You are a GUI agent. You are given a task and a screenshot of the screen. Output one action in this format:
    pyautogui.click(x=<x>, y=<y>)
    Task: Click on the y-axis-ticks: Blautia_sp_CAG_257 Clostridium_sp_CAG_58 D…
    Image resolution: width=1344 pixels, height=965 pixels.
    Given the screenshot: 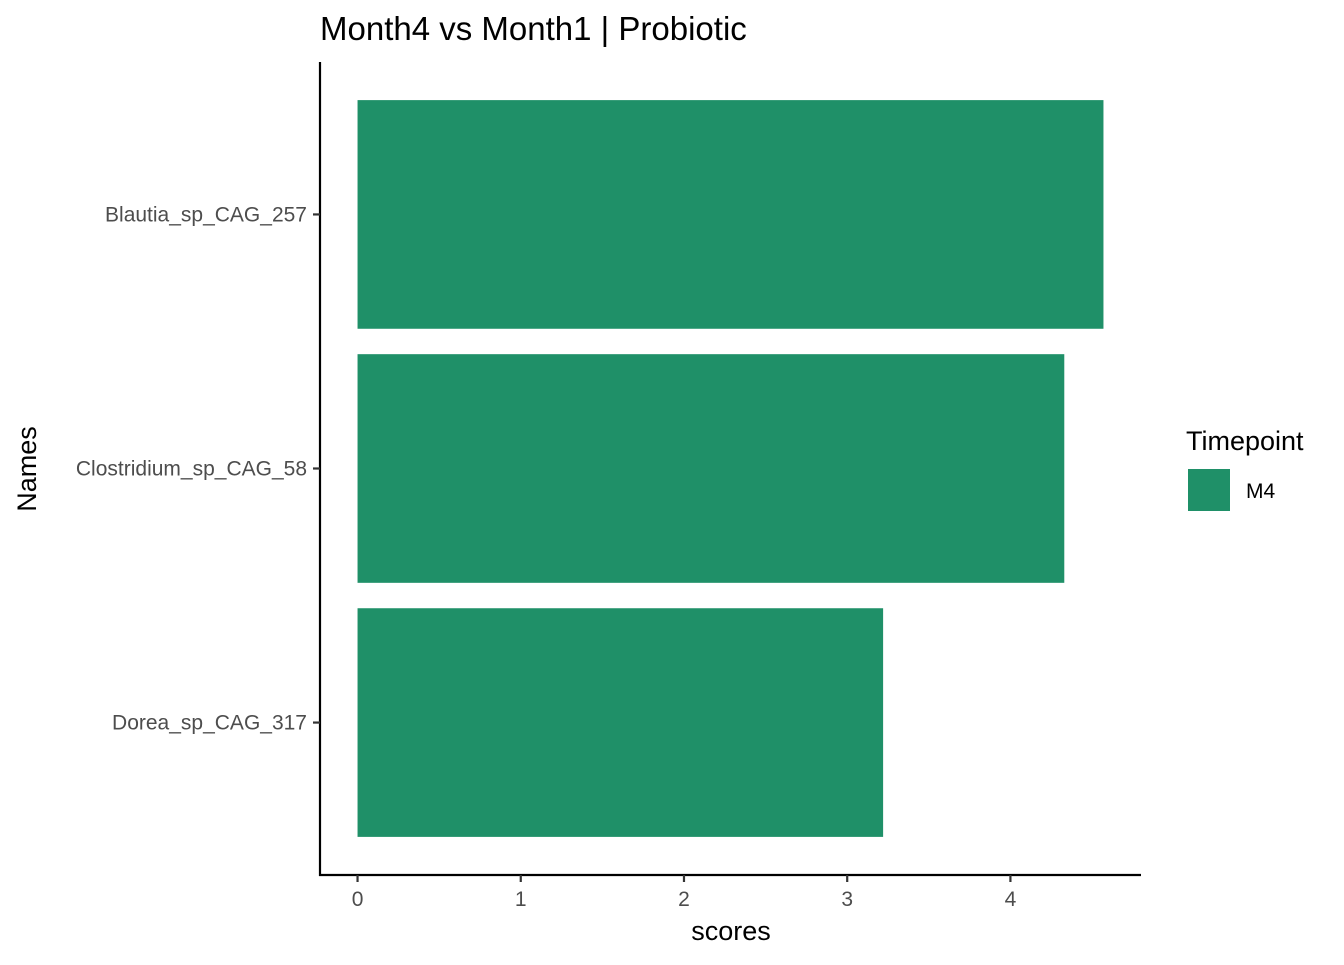 What is the action you would take?
    pyautogui.click(x=198, y=469)
    